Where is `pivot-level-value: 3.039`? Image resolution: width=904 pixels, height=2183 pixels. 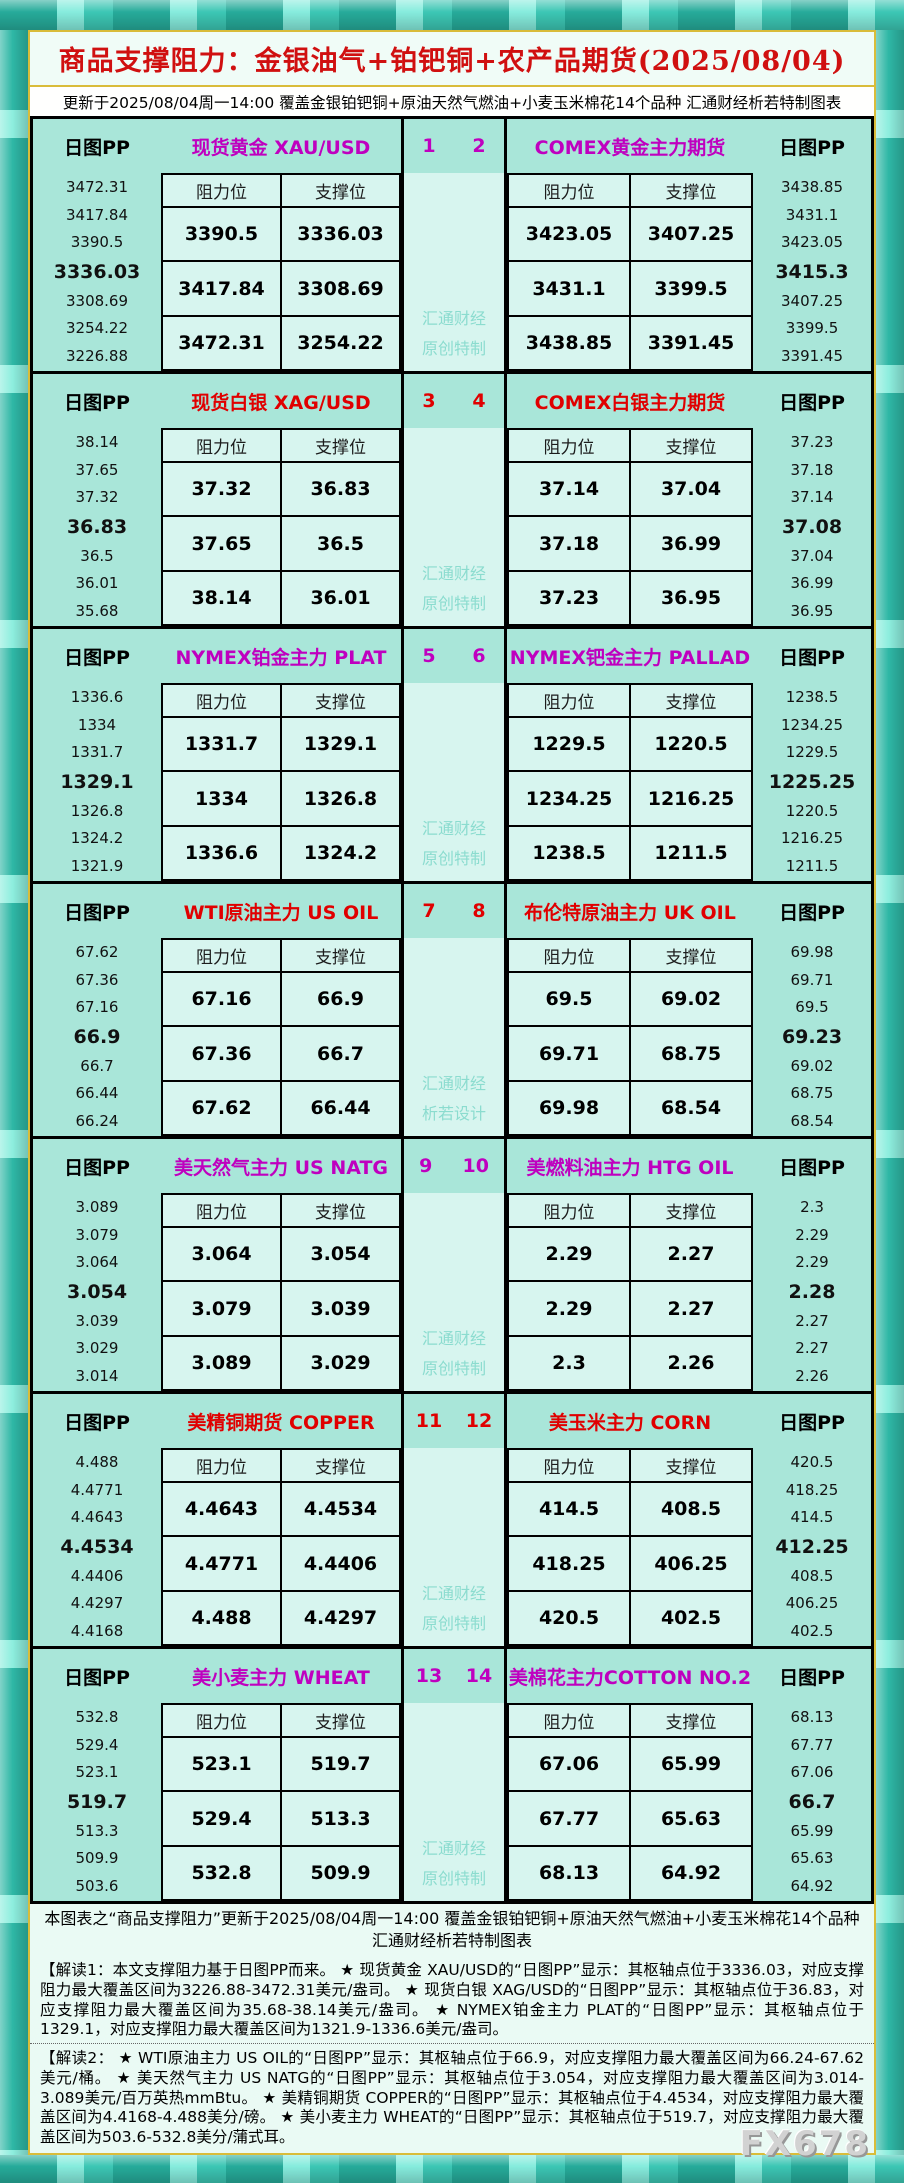 pivot-level-value: 3.039 is located at coordinates (97, 1321).